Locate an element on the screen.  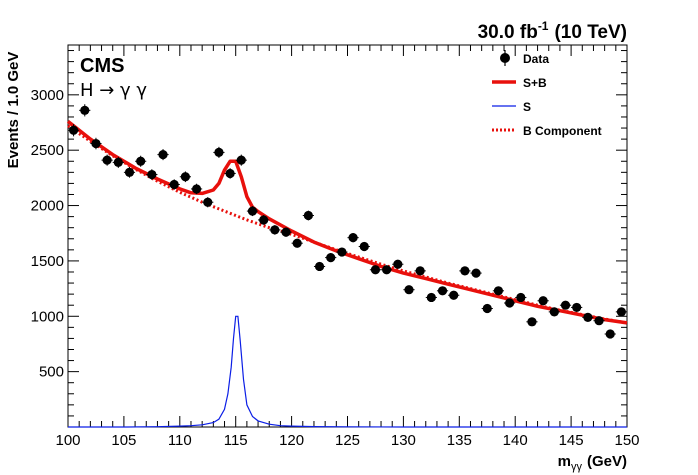
x-tick-label: 110 is located at coordinates (180, 440).